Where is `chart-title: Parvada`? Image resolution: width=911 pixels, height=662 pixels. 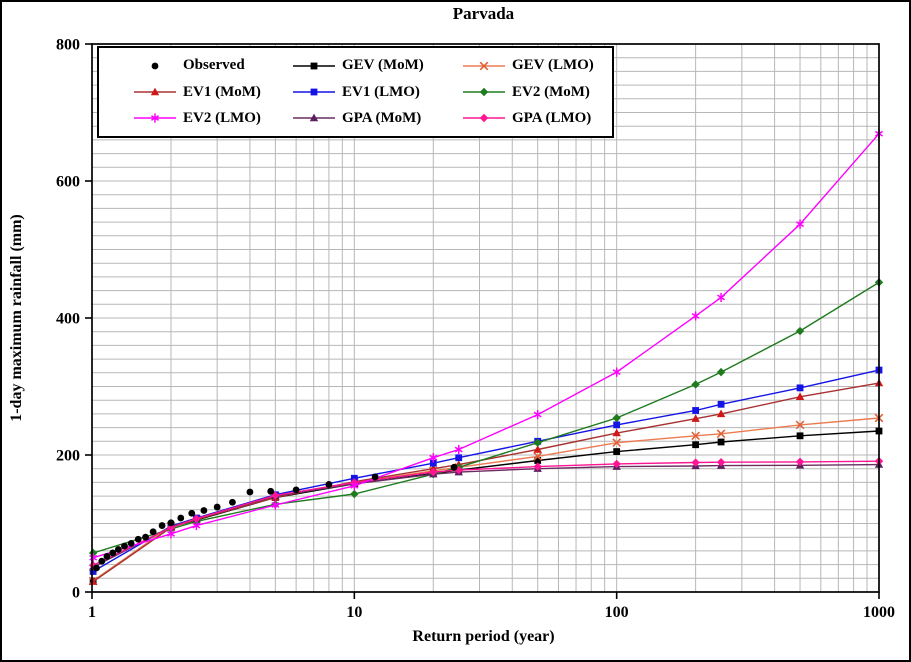
chart-title: Parvada is located at coordinates (483, 13).